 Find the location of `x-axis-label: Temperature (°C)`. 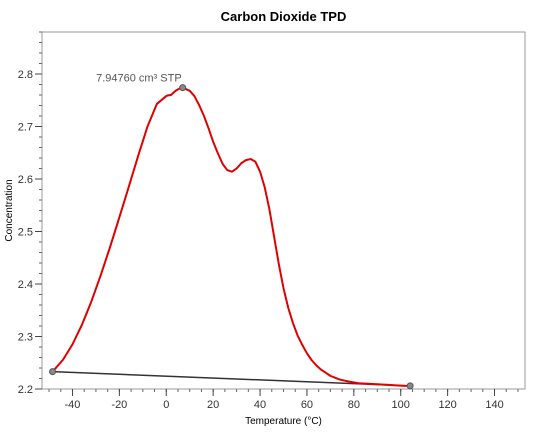

x-axis-label: Temperature (°C) is located at coordinates (283, 421).